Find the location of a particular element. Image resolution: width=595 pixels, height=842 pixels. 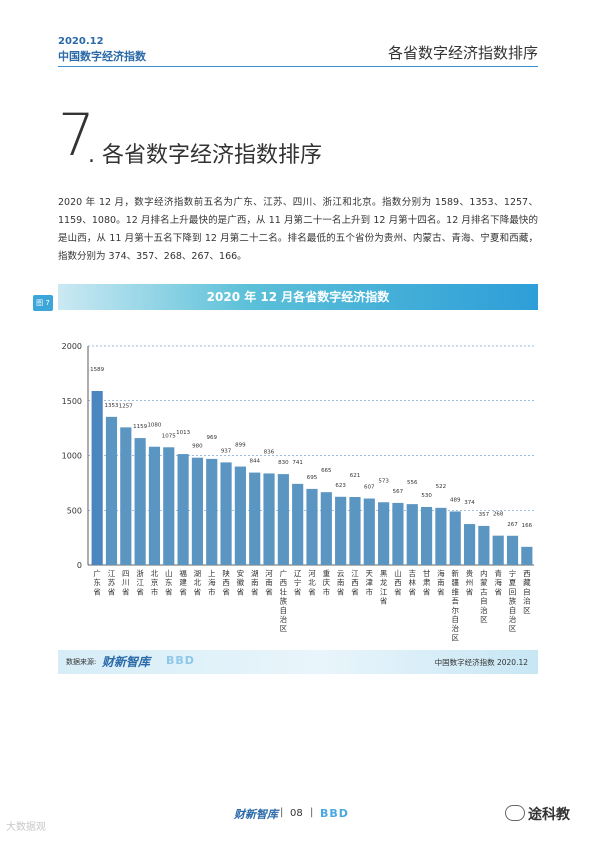

x-tick-label: 辽宁省 is located at coordinates (298, 582).